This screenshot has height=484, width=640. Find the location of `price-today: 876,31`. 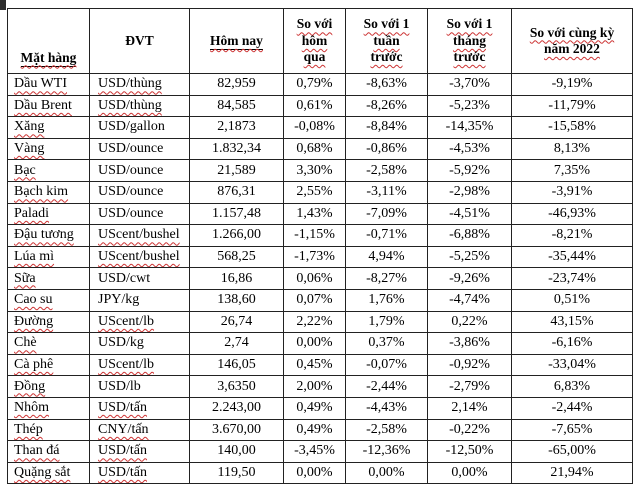

price-today: 876,31 is located at coordinates (236, 192).